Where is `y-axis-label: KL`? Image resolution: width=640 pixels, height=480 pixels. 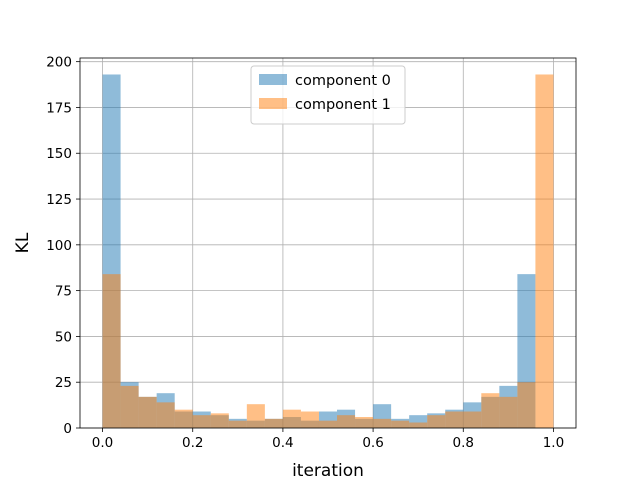 y-axis-label: KL is located at coordinates (23, 242).